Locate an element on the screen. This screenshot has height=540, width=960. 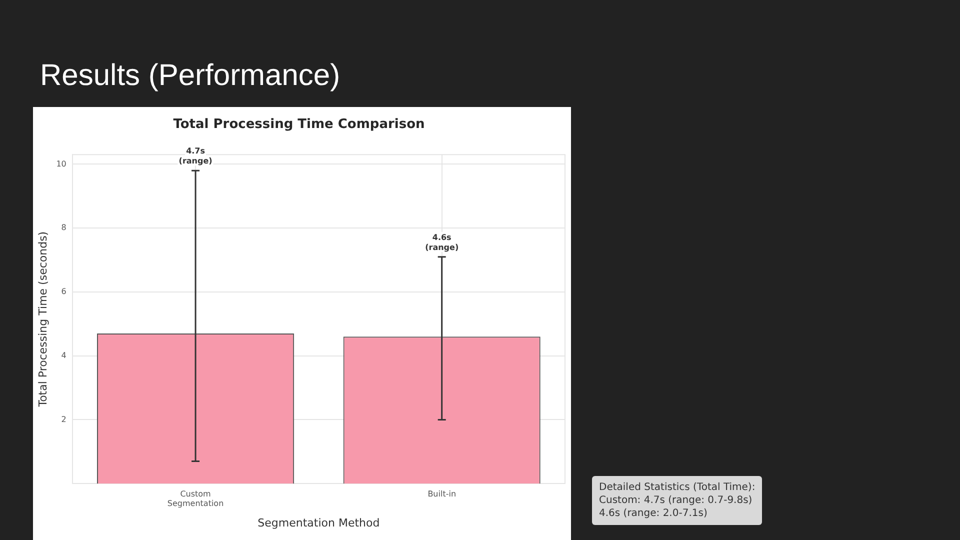
annotation: 4.7s (range) is located at coordinates (195, 156).